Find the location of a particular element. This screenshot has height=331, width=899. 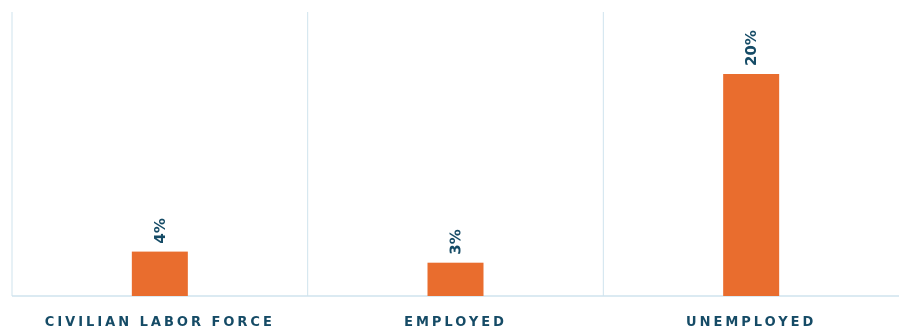

value-label-1: 3% is located at coordinates (456, 241).